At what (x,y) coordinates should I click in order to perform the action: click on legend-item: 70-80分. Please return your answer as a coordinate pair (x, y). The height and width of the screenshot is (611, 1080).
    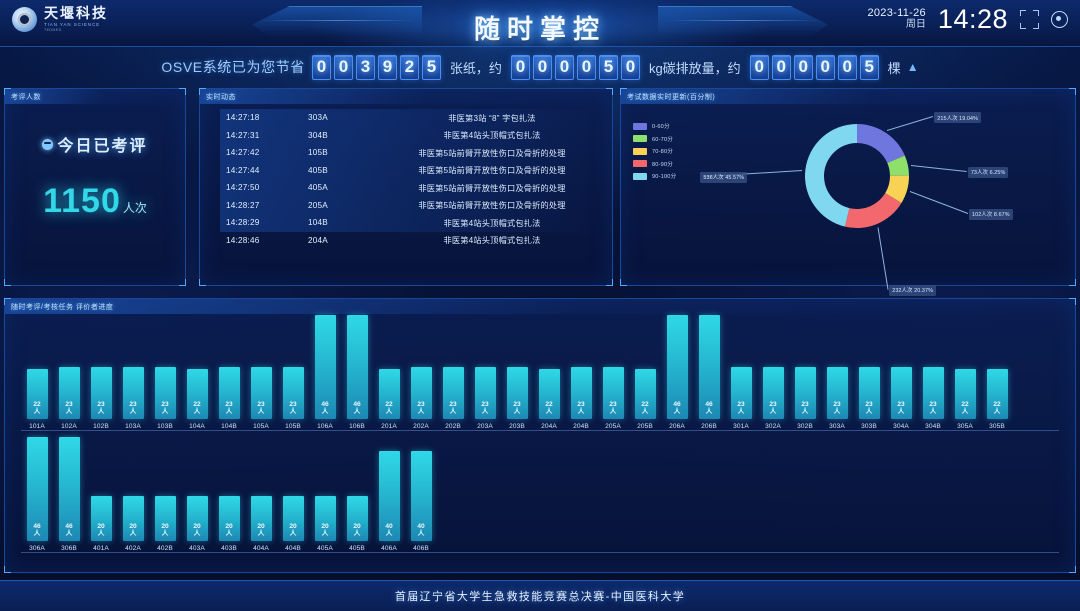
    Looking at the image, I should click on (654, 151).